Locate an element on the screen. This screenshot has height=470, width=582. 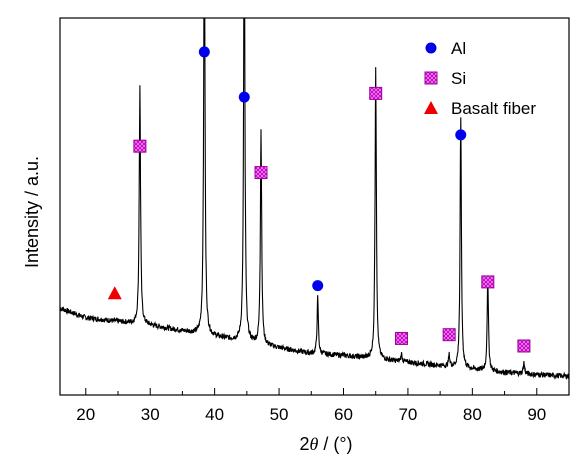
x-axis-label-prefix: 2 is located at coordinates (304, 444).